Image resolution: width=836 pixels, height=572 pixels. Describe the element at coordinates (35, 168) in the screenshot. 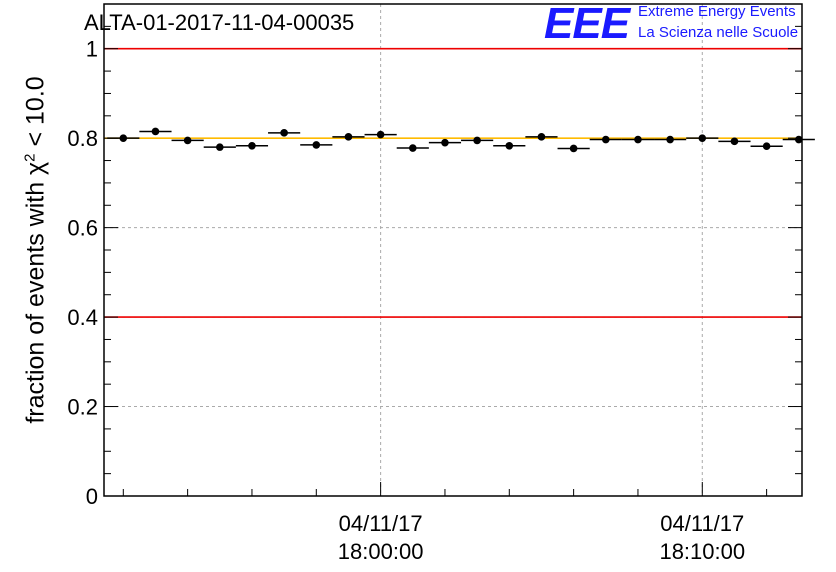

I see `y-axis-label-symbol: χ` at that location.